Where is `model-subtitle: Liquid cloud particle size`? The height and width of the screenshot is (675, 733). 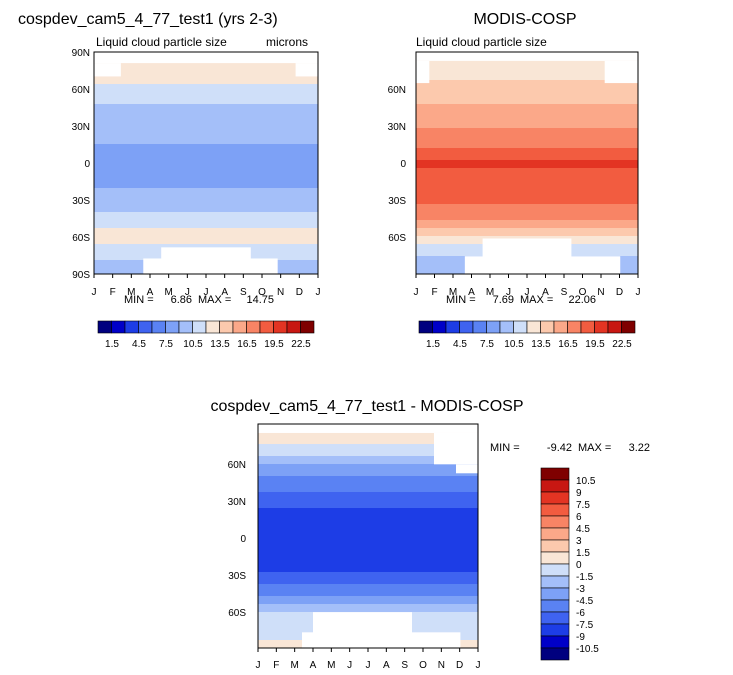 model-subtitle: Liquid cloud particle size is located at coordinates (161, 42).